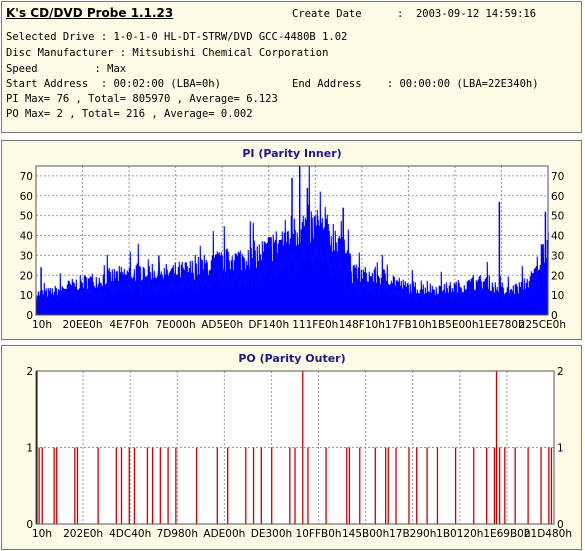 The image size is (585, 551). What do you see at coordinates (557, 217) in the screenshot?
I see `y-tick-label-right: 50` at bounding box center [557, 217].